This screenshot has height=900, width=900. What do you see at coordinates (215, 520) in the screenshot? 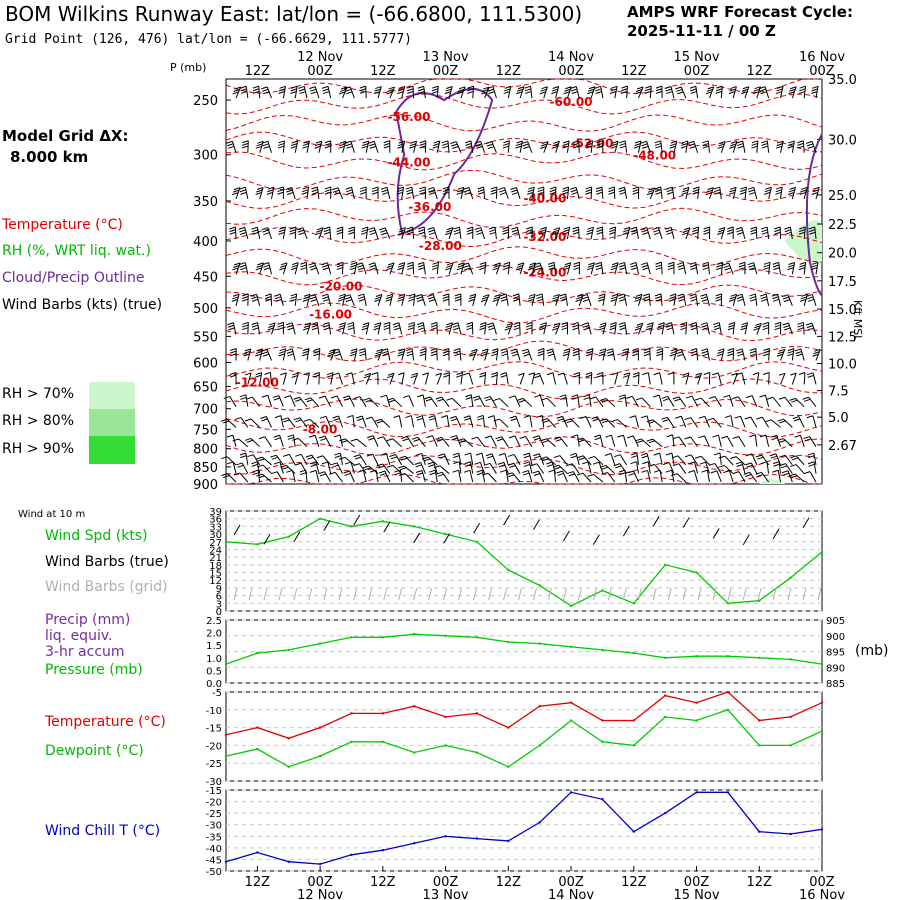
I see `wind-panel-tick-label: 36` at bounding box center [215, 520].